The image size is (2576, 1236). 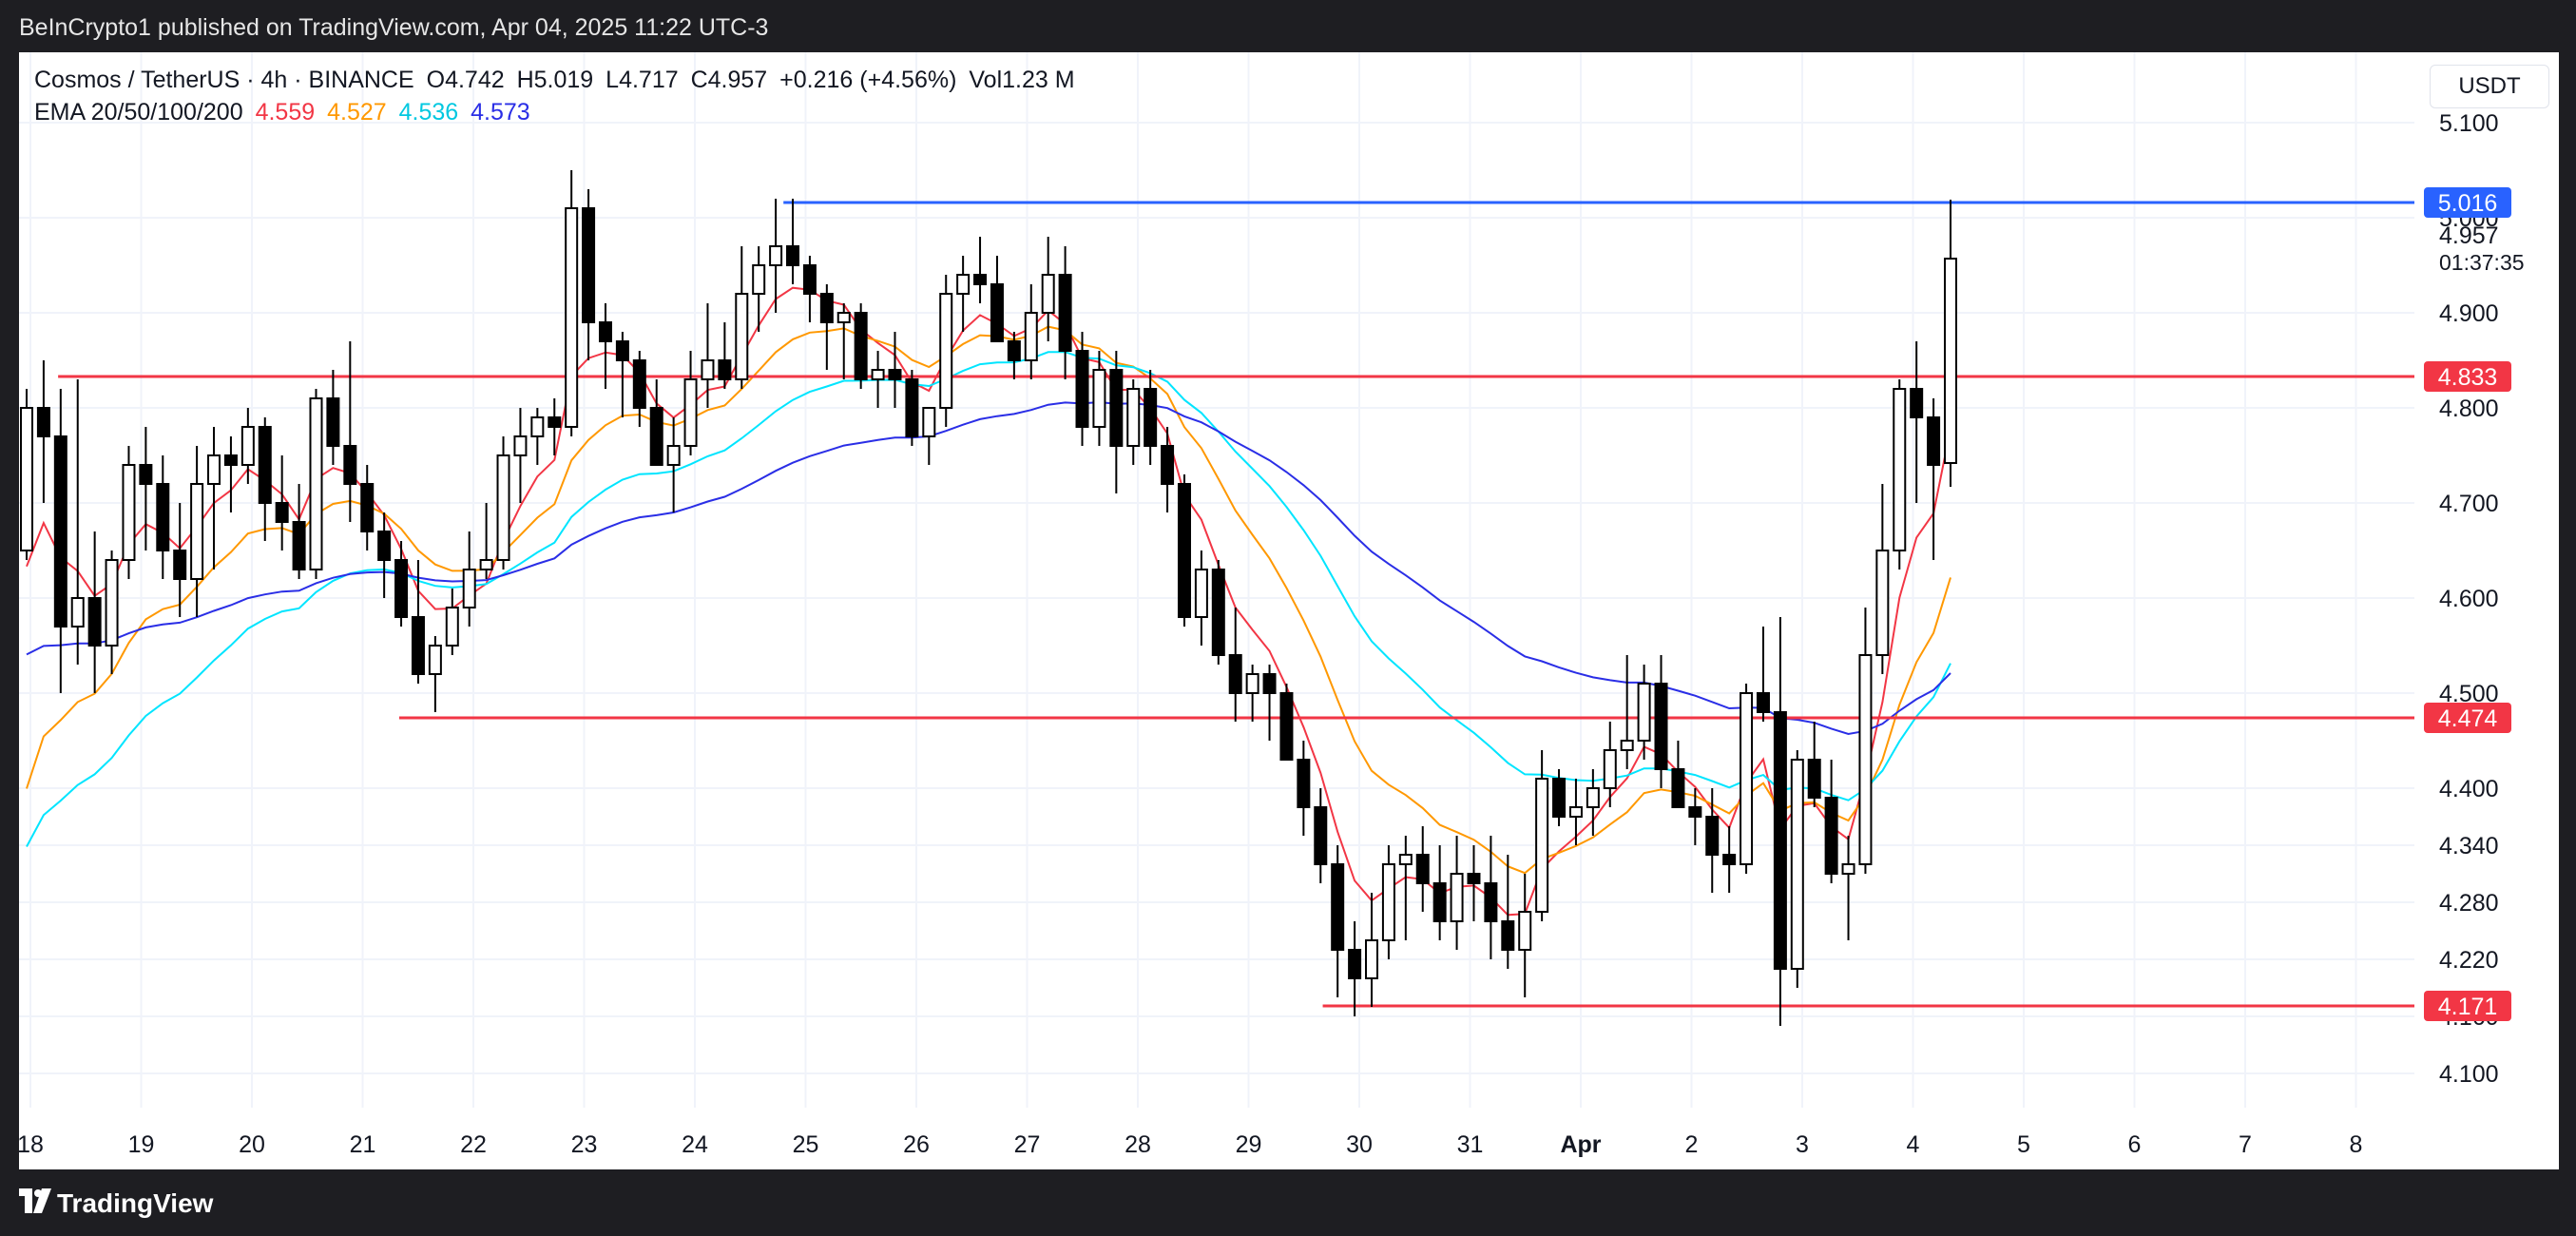 What do you see at coordinates (1022, 80) in the screenshot?
I see `volume-value: Vol1.23 M` at bounding box center [1022, 80].